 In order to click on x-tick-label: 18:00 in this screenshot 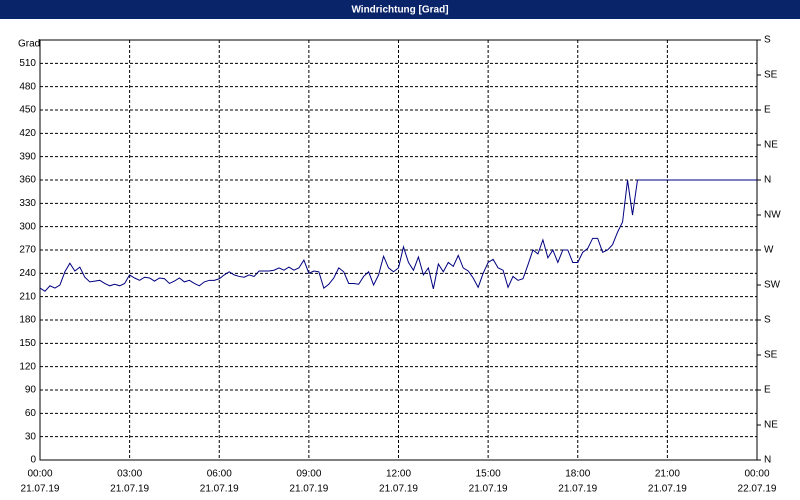, I will do `click(577, 474)`.